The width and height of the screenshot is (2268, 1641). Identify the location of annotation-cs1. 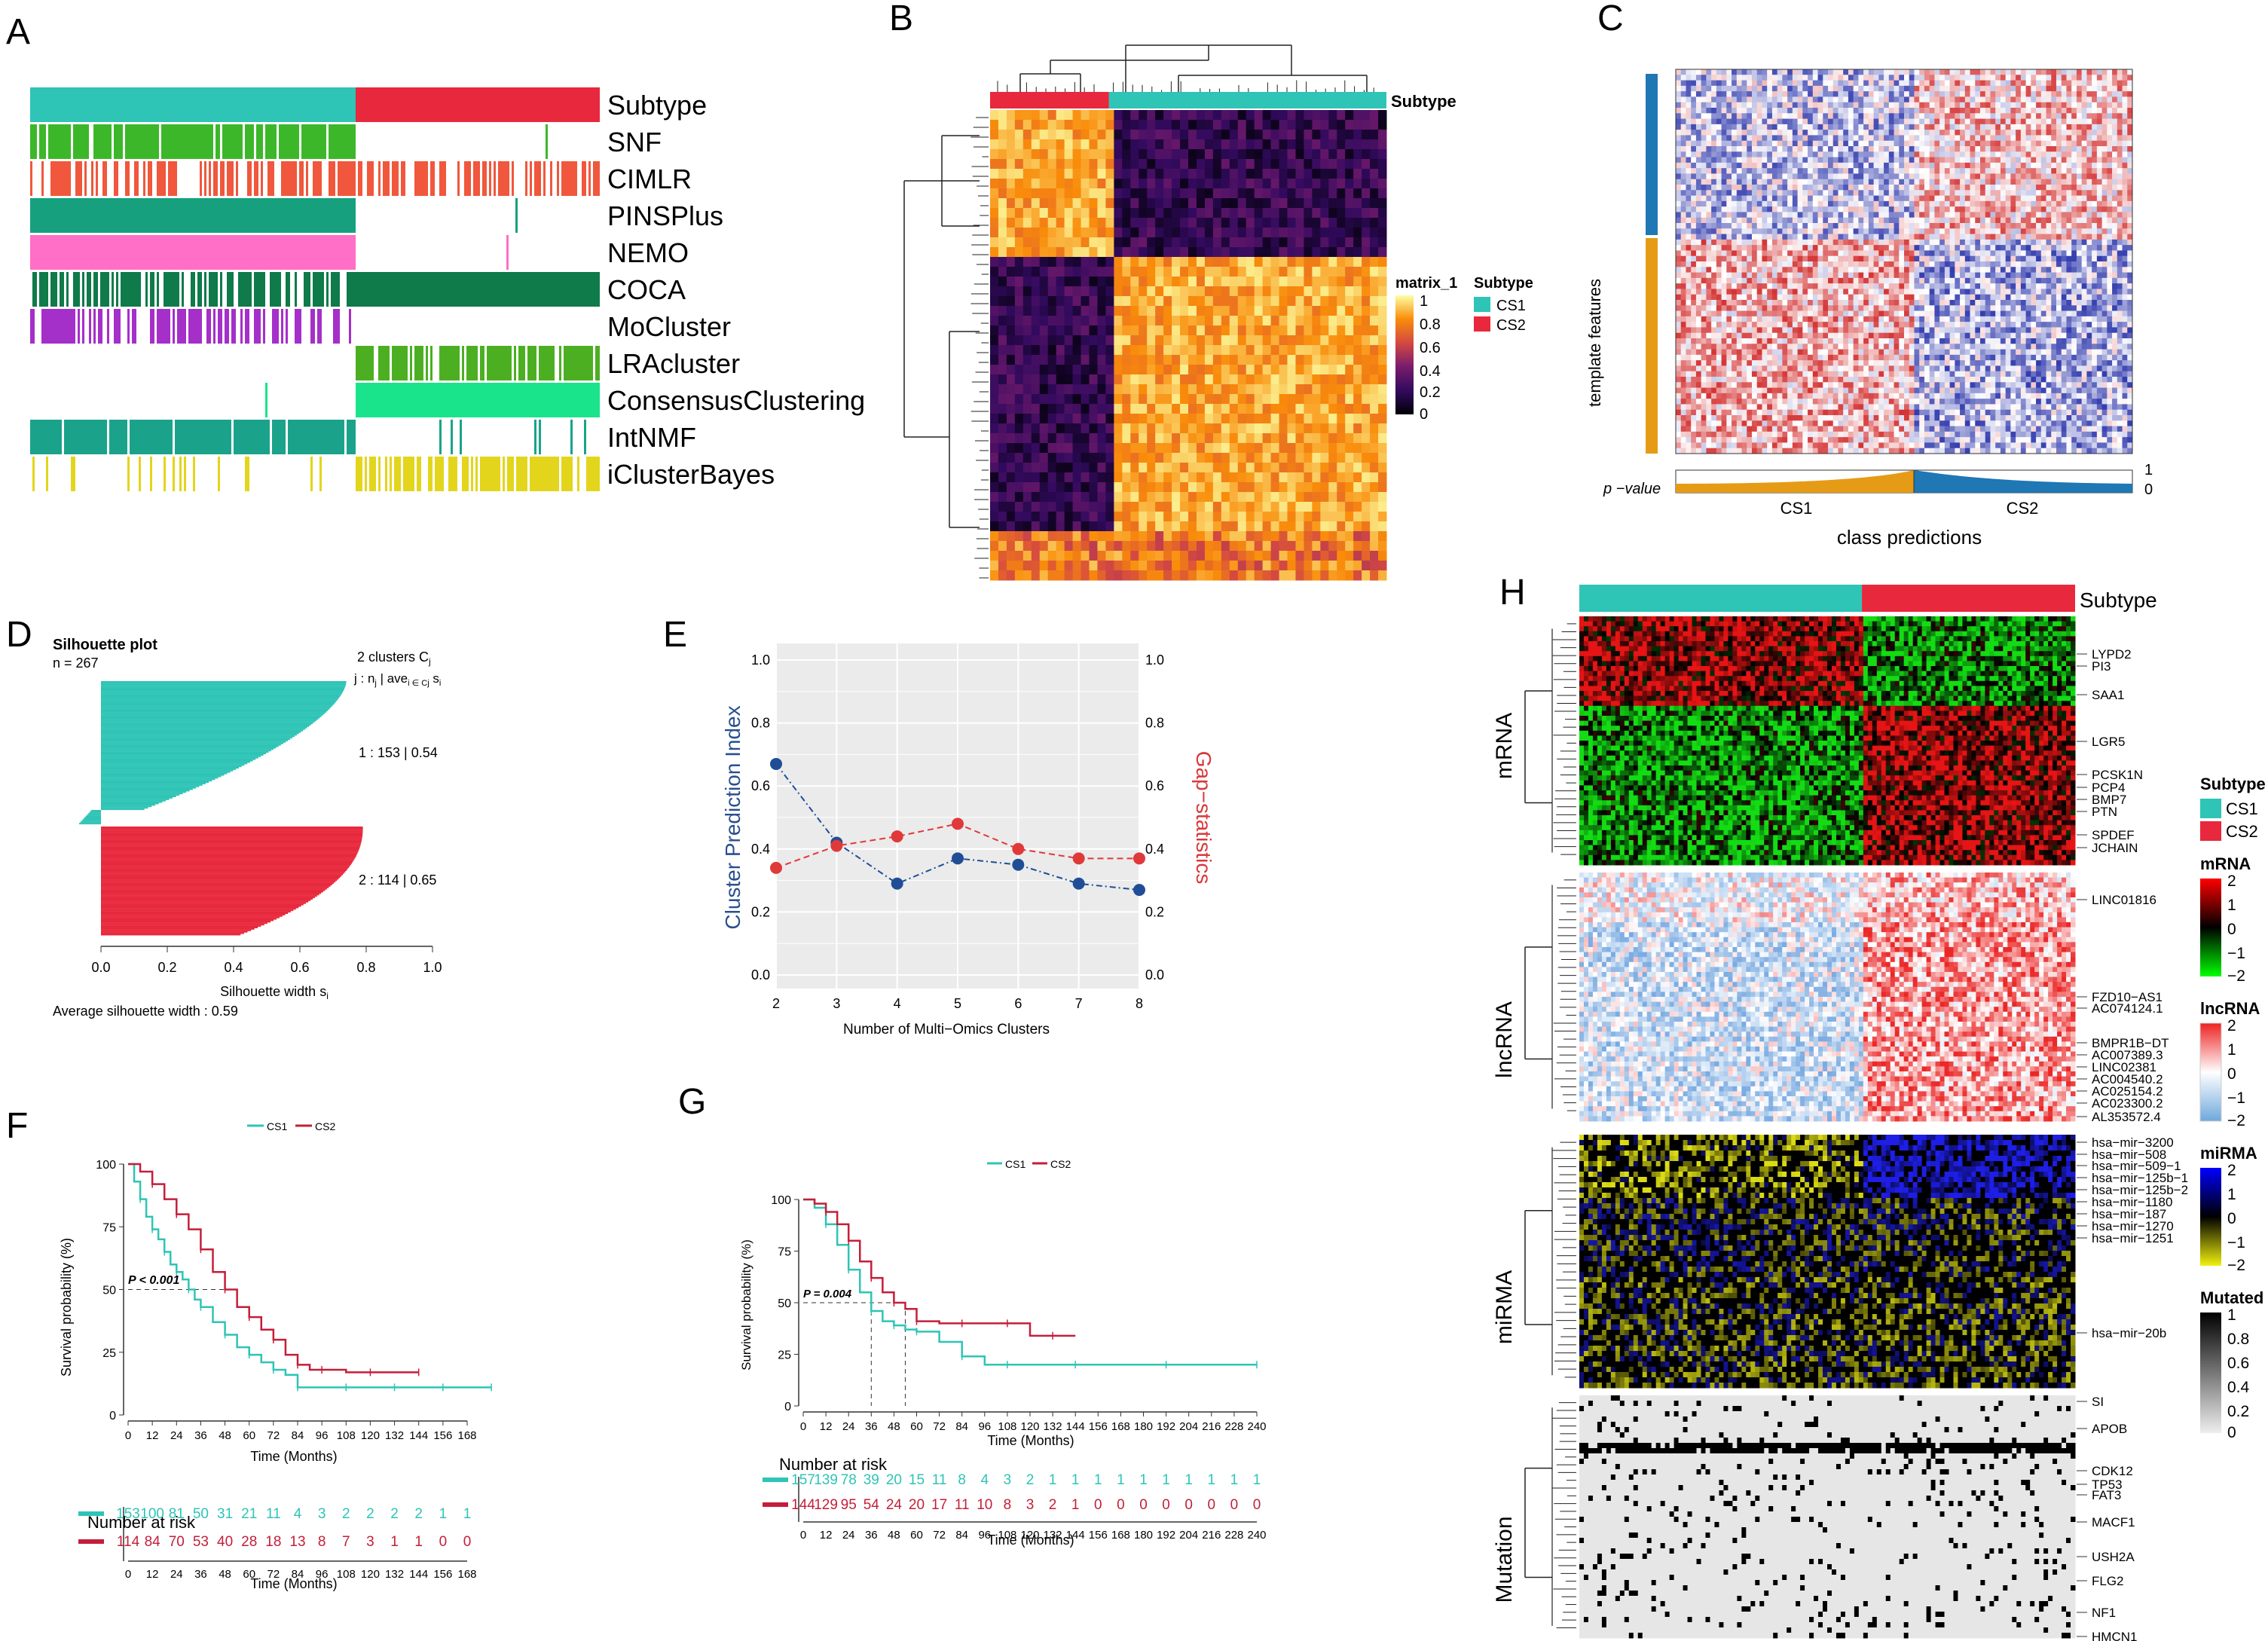
(1247, 100).